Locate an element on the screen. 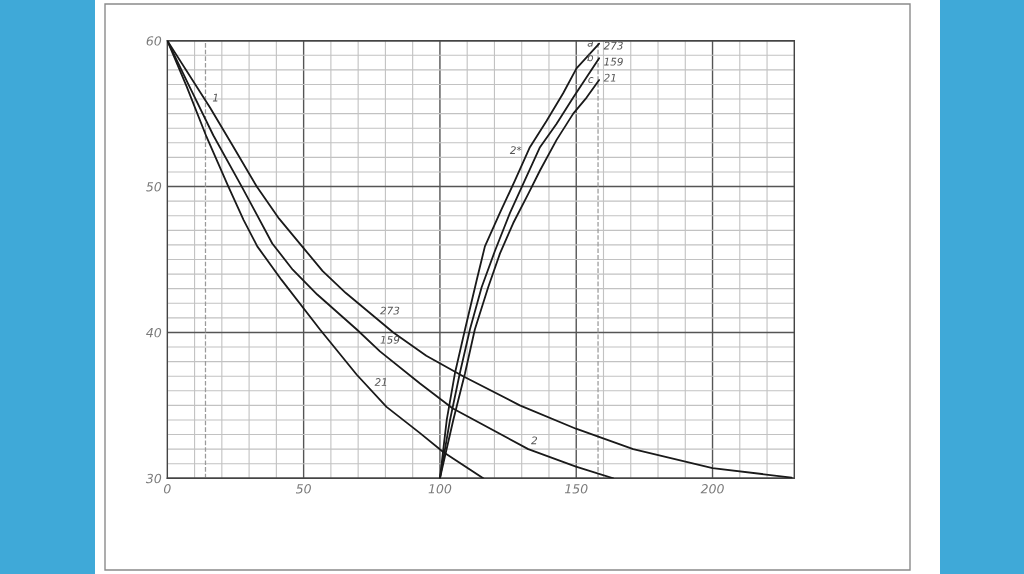 The width and height of the screenshot is (1024, 574). annotation: 1 is located at coordinates (215, 97).